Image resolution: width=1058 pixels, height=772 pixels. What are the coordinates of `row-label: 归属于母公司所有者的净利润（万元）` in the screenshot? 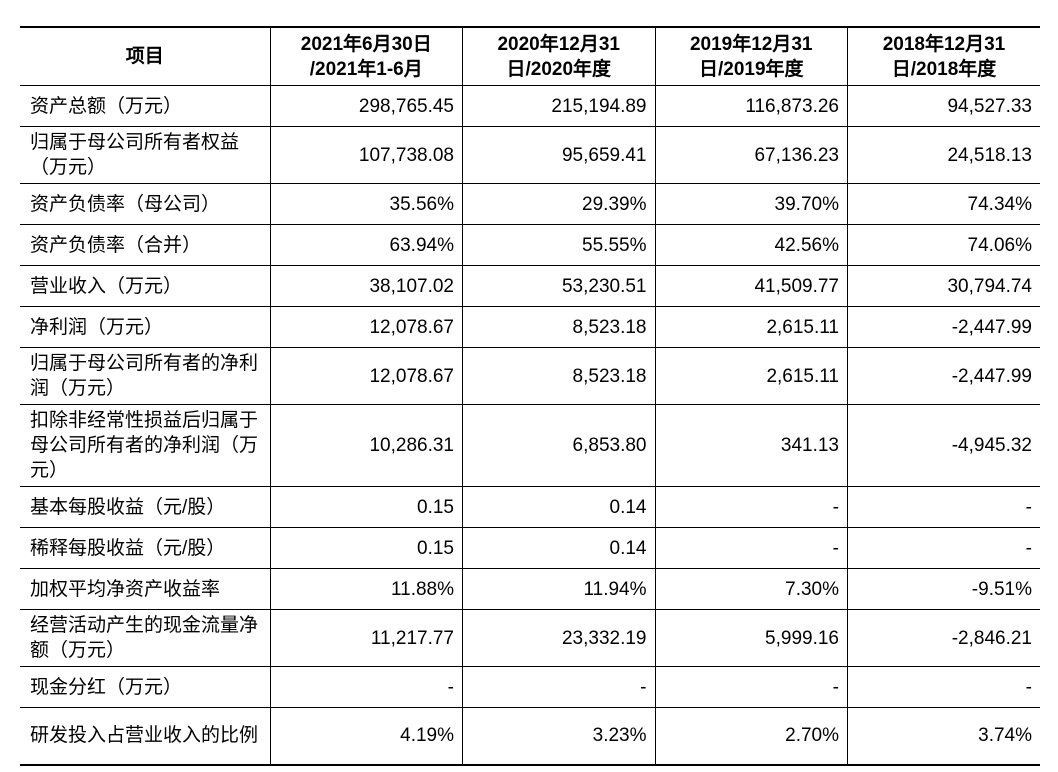 It's located at (145, 376).